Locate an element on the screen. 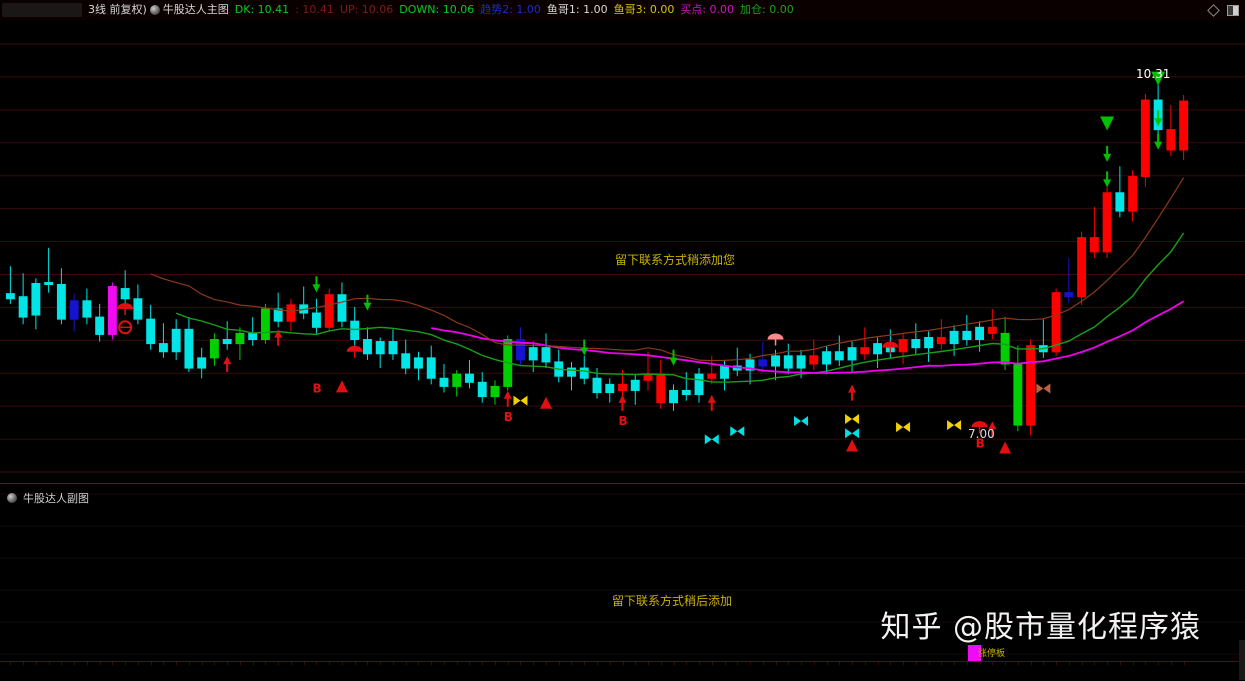 Image resolution: width=1245 pixels, height=681 pixels. vertical-scrollbar is located at coordinates (1242, 660).